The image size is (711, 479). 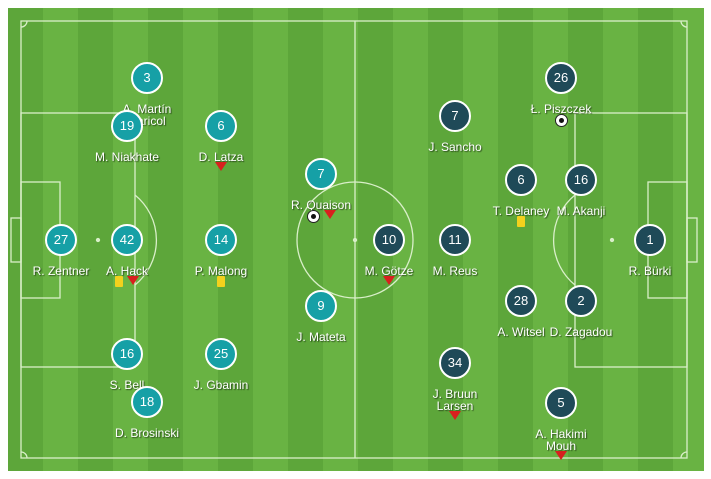 I want to click on player-away: 7 J. Sancho, so click(x=455, y=126).